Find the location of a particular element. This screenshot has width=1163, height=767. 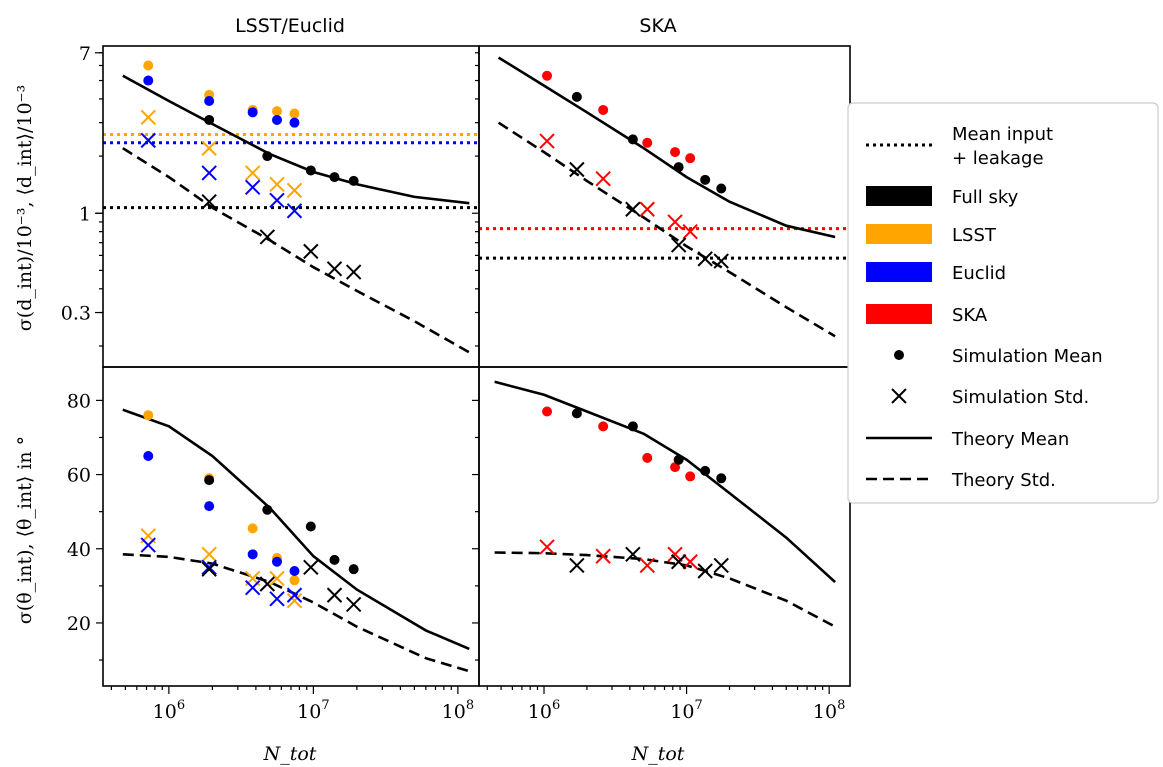

y-tick-label: 1 is located at coordinates (85, 214).